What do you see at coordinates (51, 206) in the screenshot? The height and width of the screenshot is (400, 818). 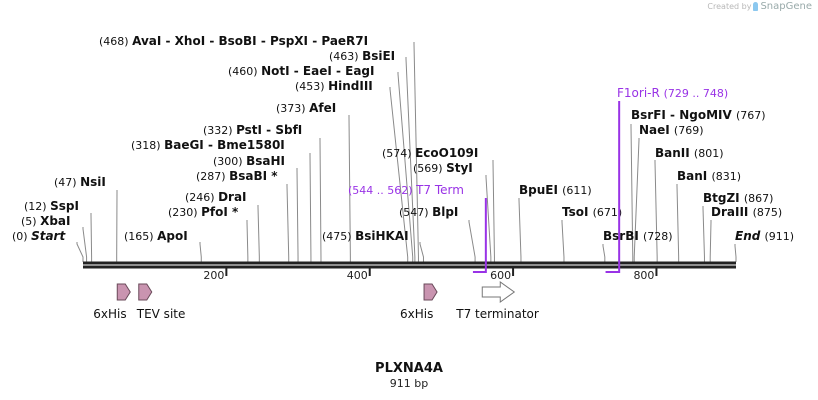 I see `restriction-site-sspi: (12) SspI` at bounding box center [51, 206].